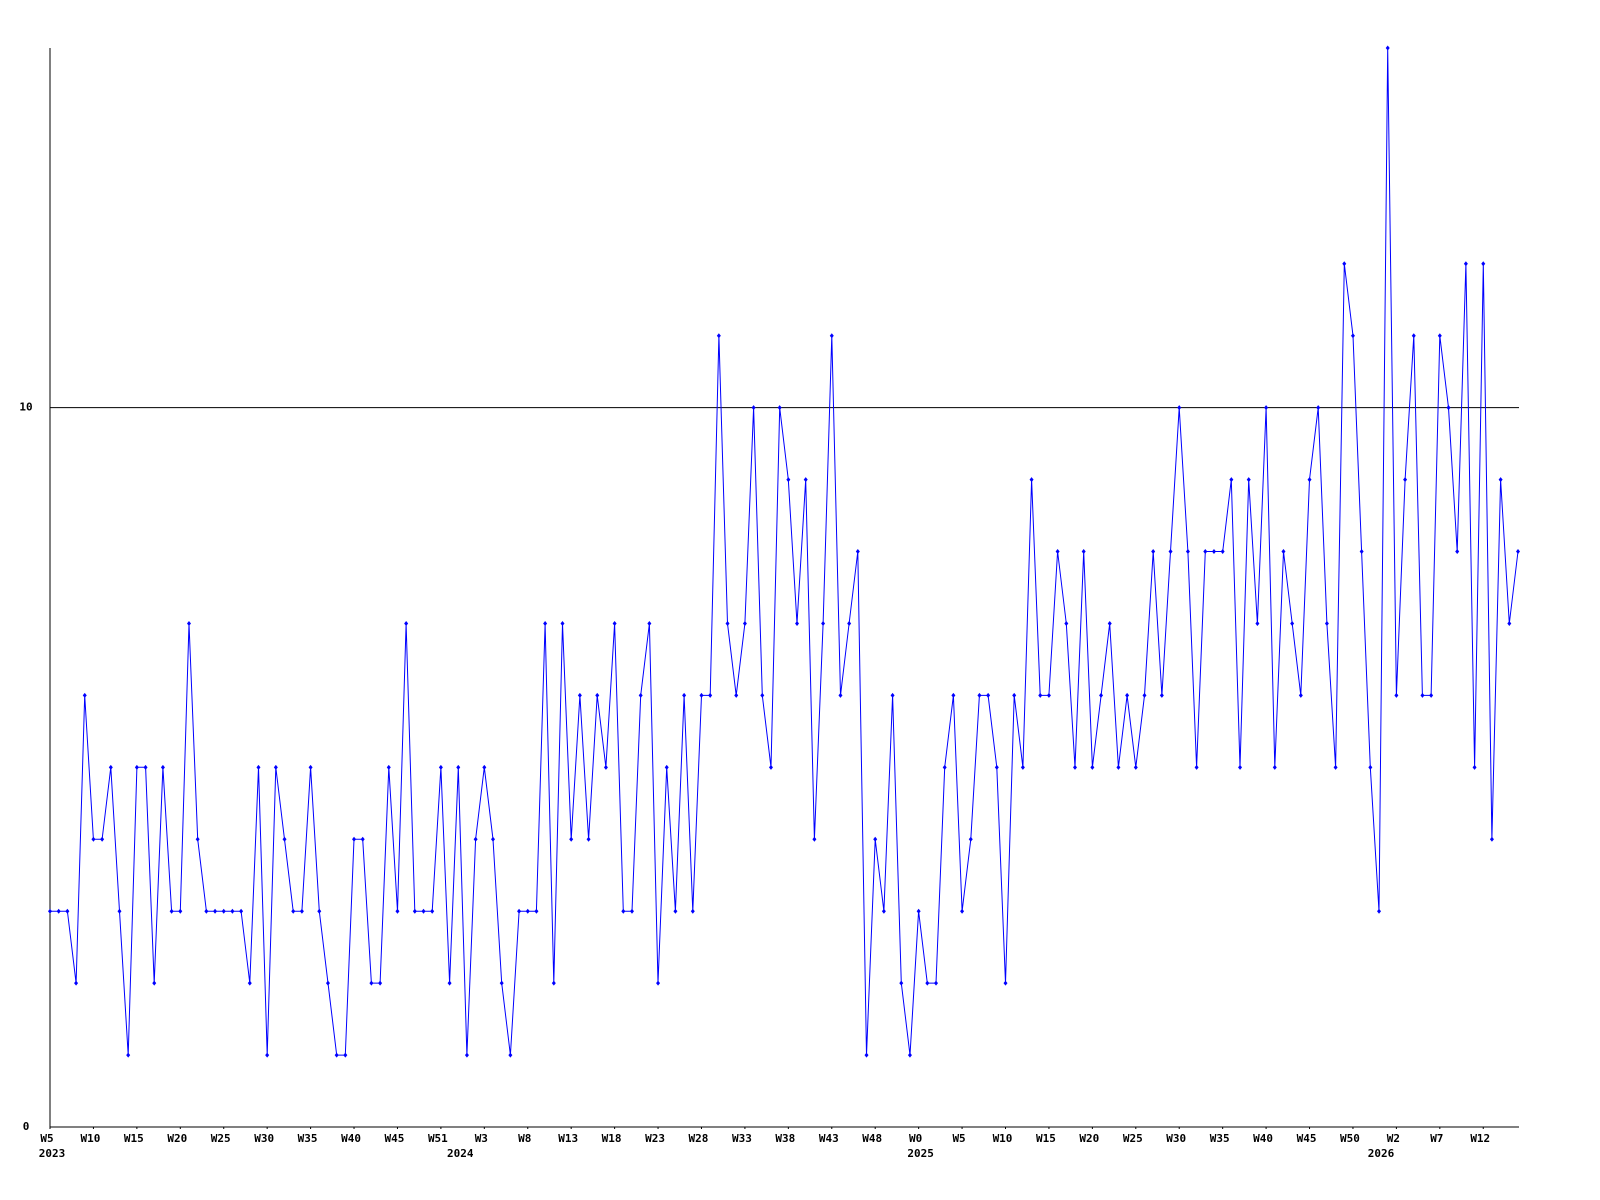 The width and height of the screenshot is (1600, 1200). I want to click on x-tick-label: W20, so click(177, 1138).